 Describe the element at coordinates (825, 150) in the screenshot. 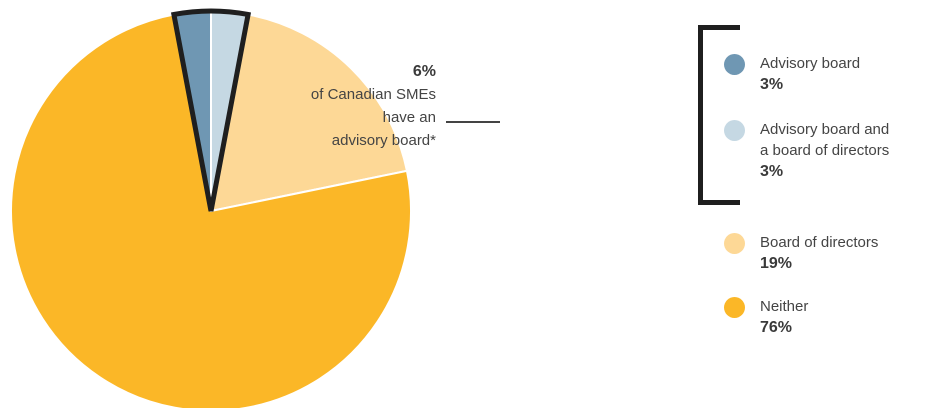

I see `legend-label: a board of directors` at that location.